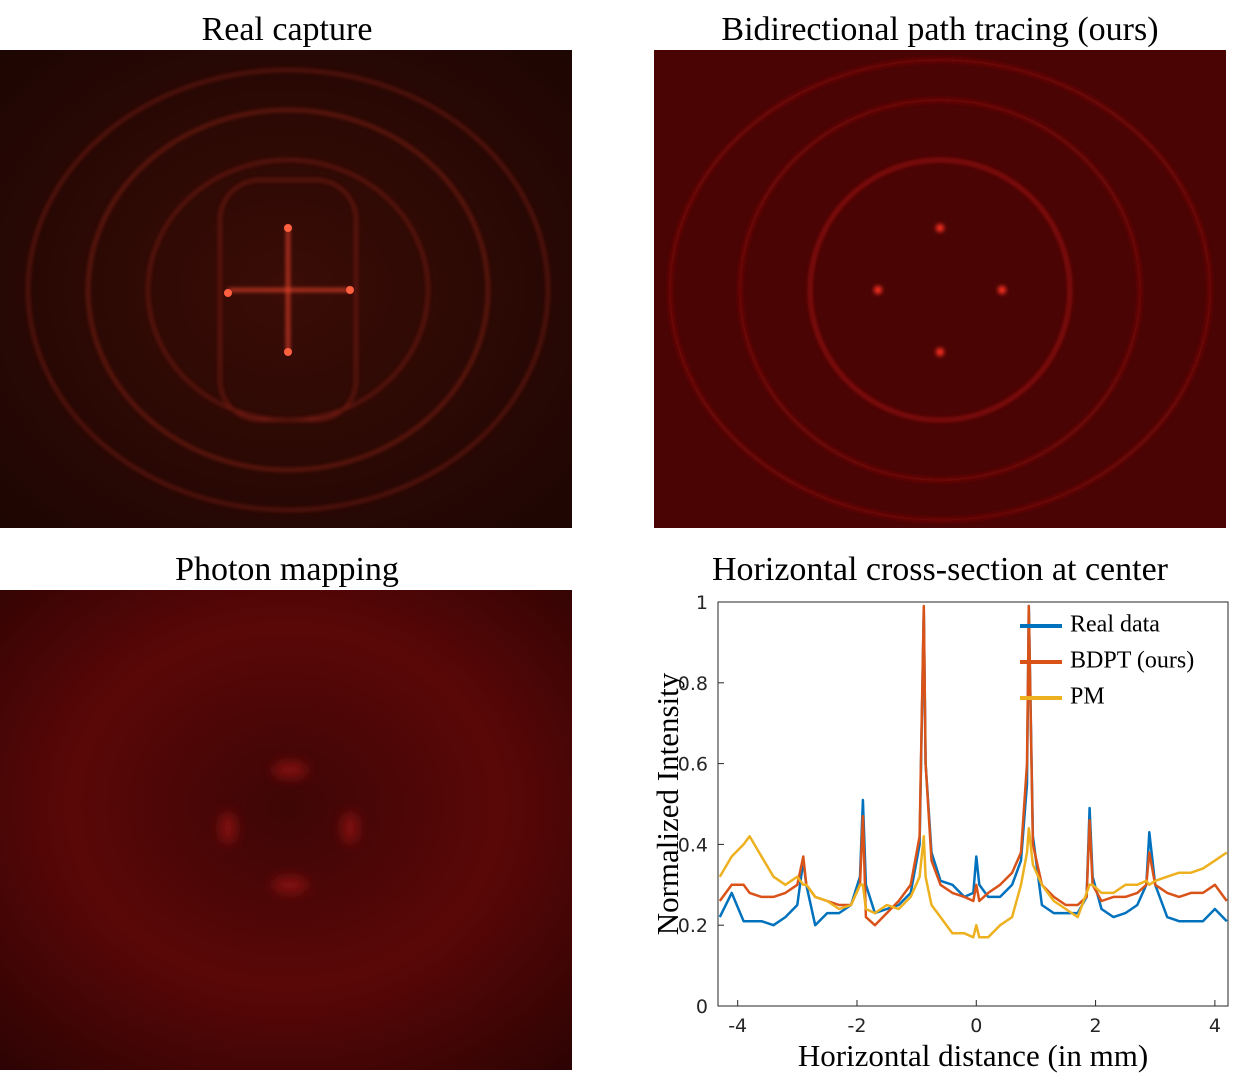  What do you see at coordinates (737, 1026) in the screenshot?
I see `x-tick-label: -4` at bounding box center [737, 1026].